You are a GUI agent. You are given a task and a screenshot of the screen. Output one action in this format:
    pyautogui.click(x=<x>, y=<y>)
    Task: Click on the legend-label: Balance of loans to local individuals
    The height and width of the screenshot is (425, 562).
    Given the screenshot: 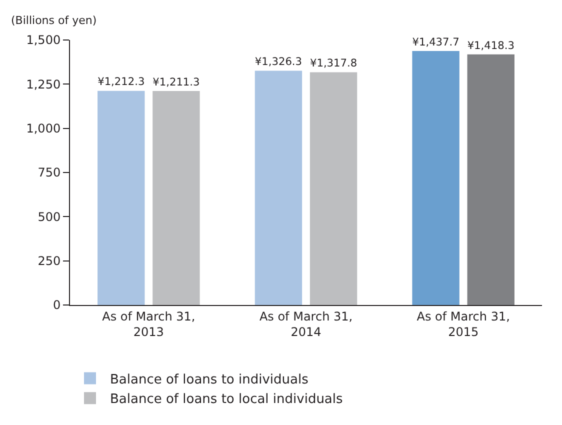 What is the action you would take?
    pyautogui.click(x=227, y=400)
    